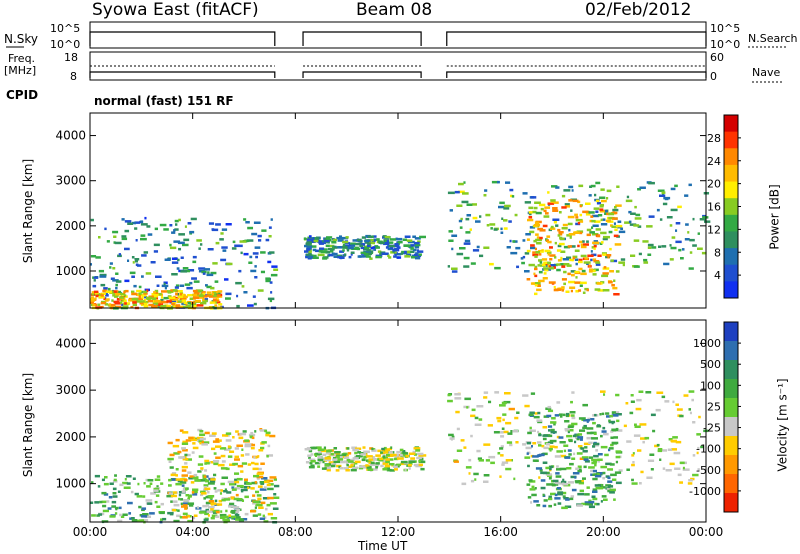 The height and width of the screenshot is (554, 800). I want to click on velocity-colorbar-tick-label: 100, so click(710, 385).